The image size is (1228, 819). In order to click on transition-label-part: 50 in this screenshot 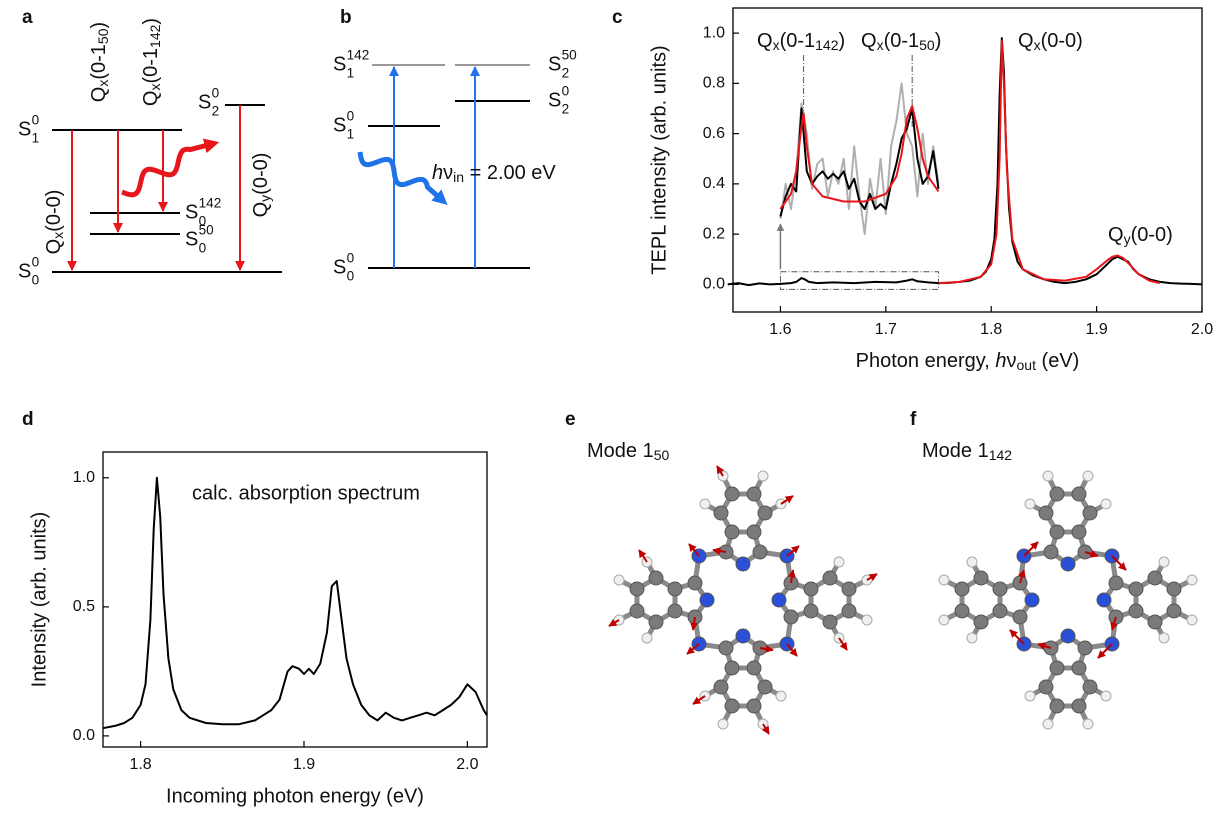, I will do `click(103, 36)`.